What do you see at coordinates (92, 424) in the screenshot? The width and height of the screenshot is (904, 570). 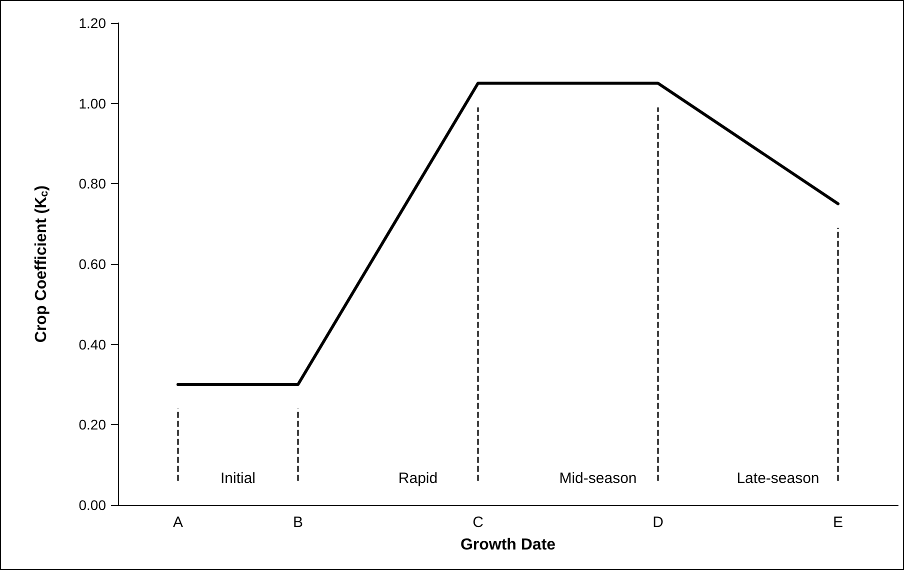 I see `y-tick-label: 0.20` at bounding box center [92, 424].